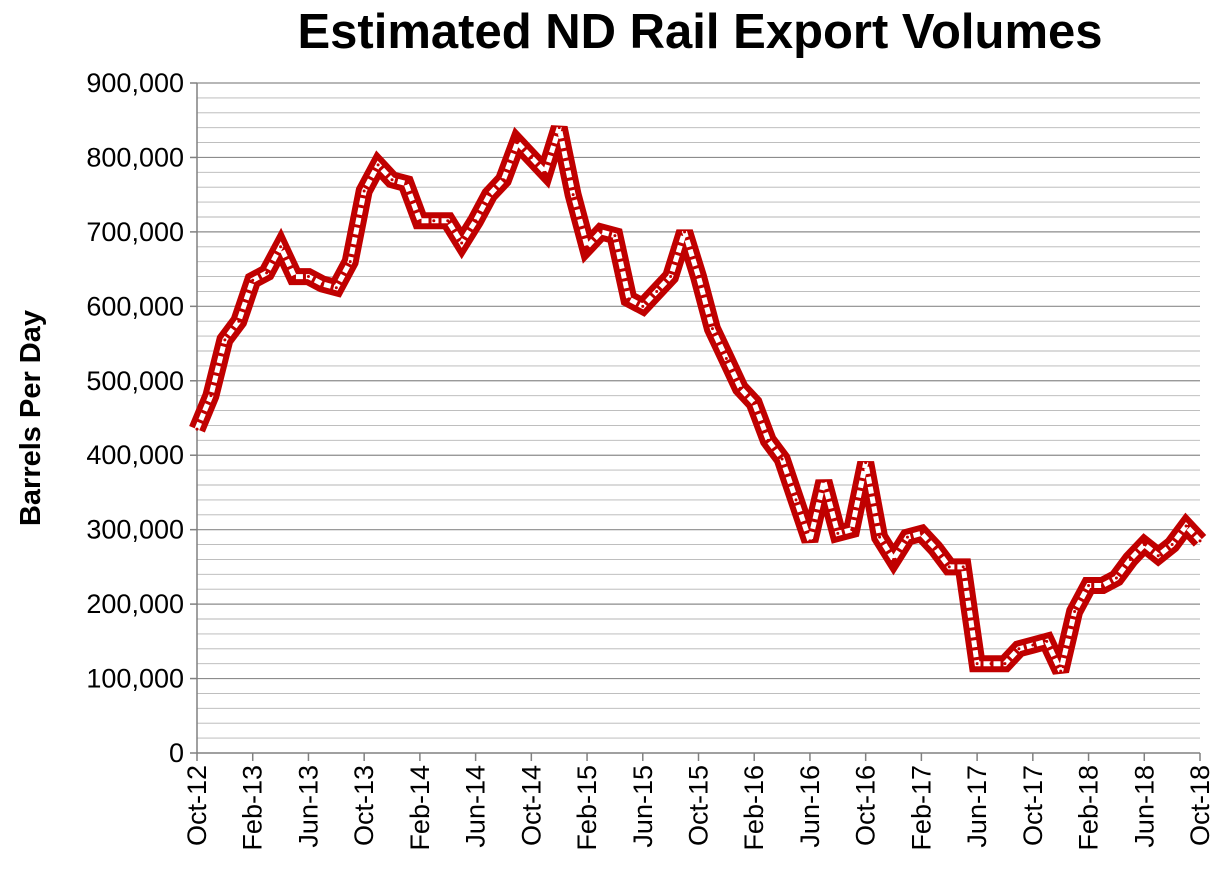  Describe the element at coordinates (921, 808) in the screenshot. I see `x-tick-label: Feb-17` at that location.